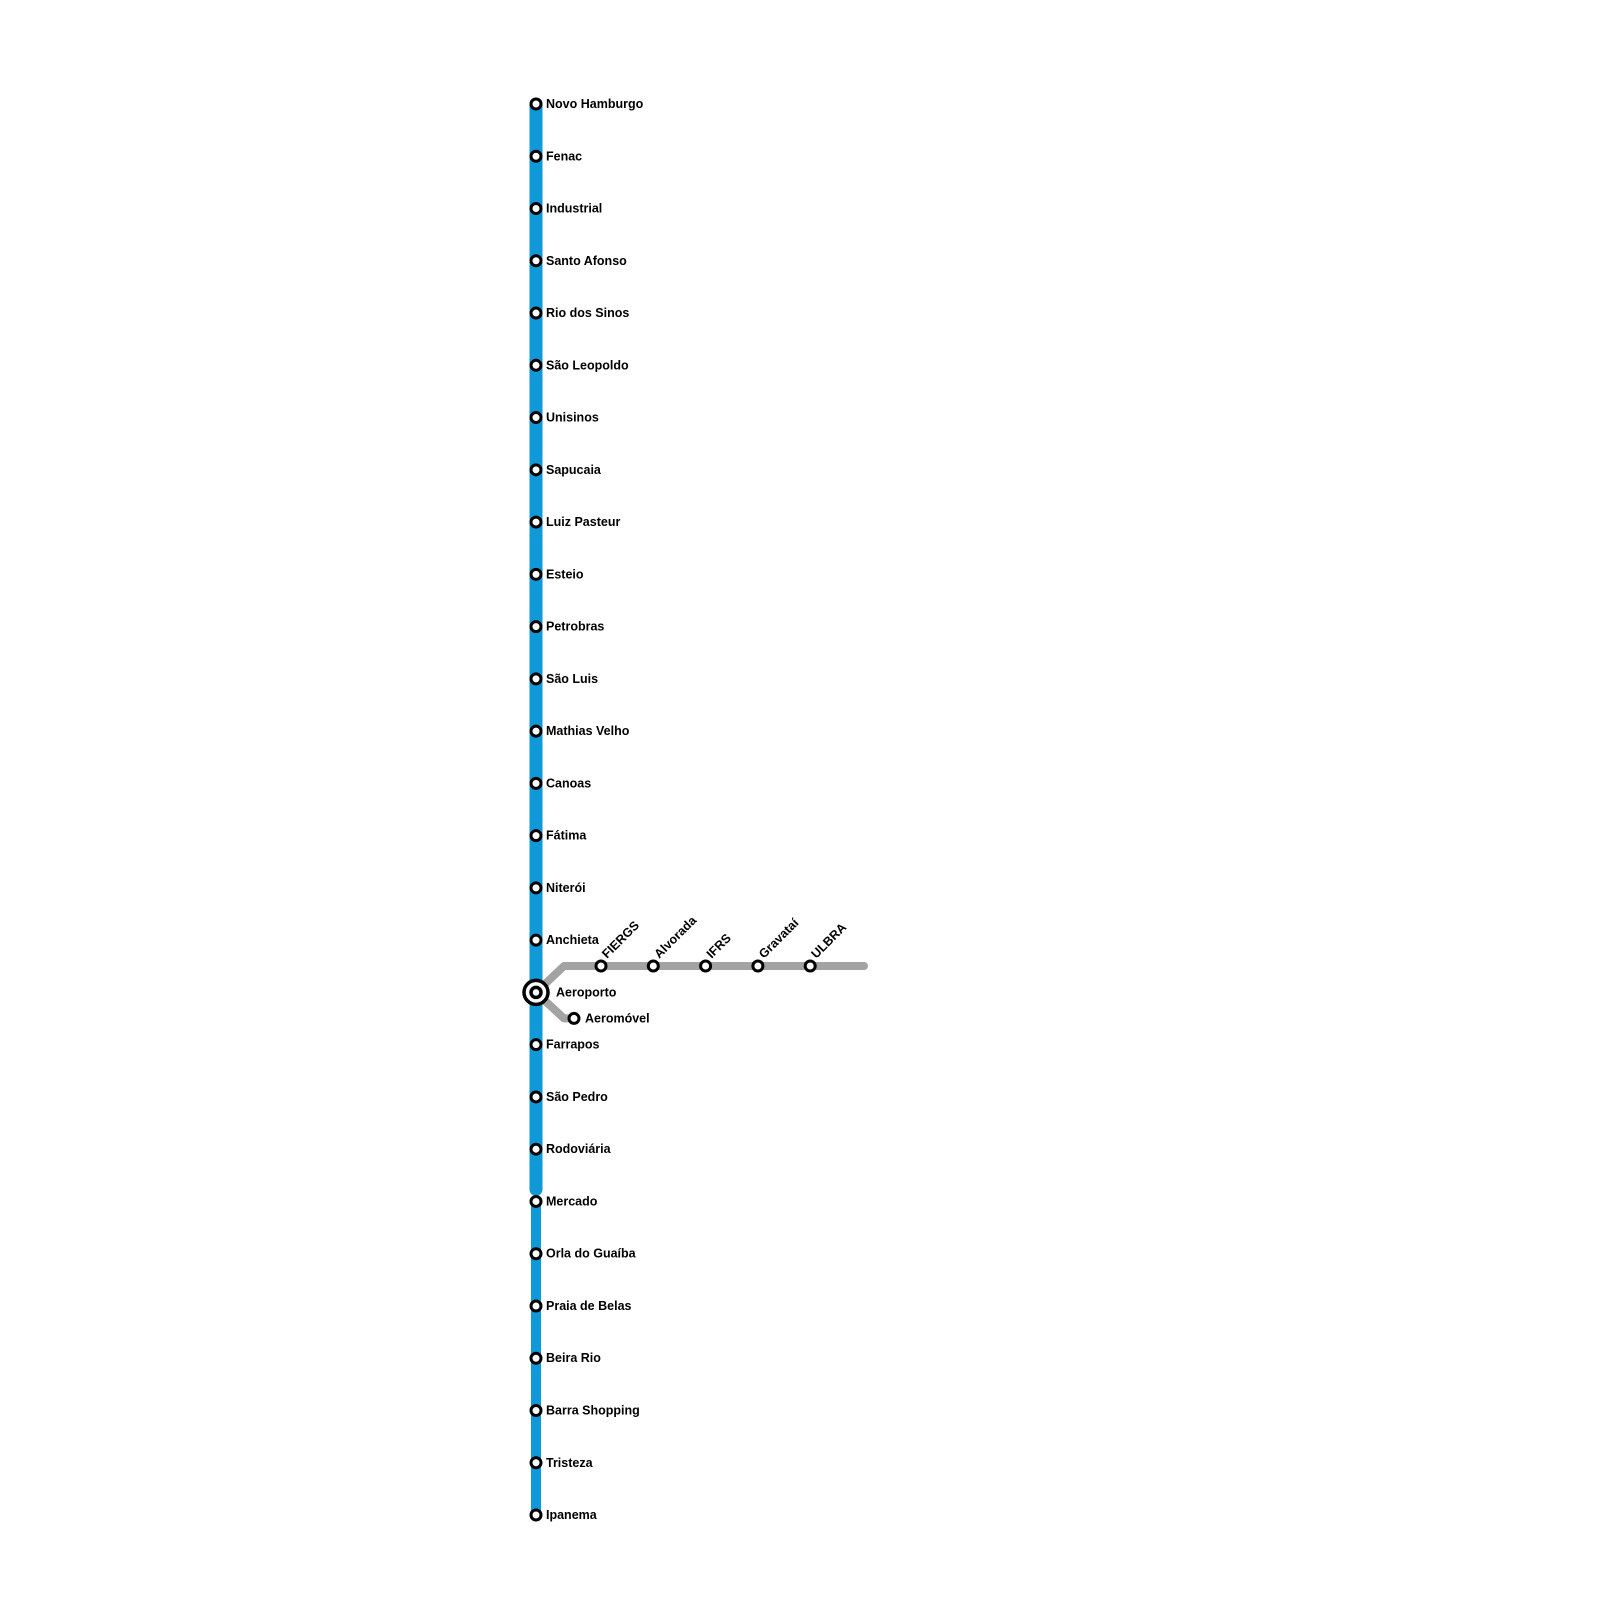 This screenshot has height=1600, width=1600. What do you see at coordinates (579, 1149) in the screenshot?
I see `station-label: Rodoviária` at bounding box center [579, 1149].